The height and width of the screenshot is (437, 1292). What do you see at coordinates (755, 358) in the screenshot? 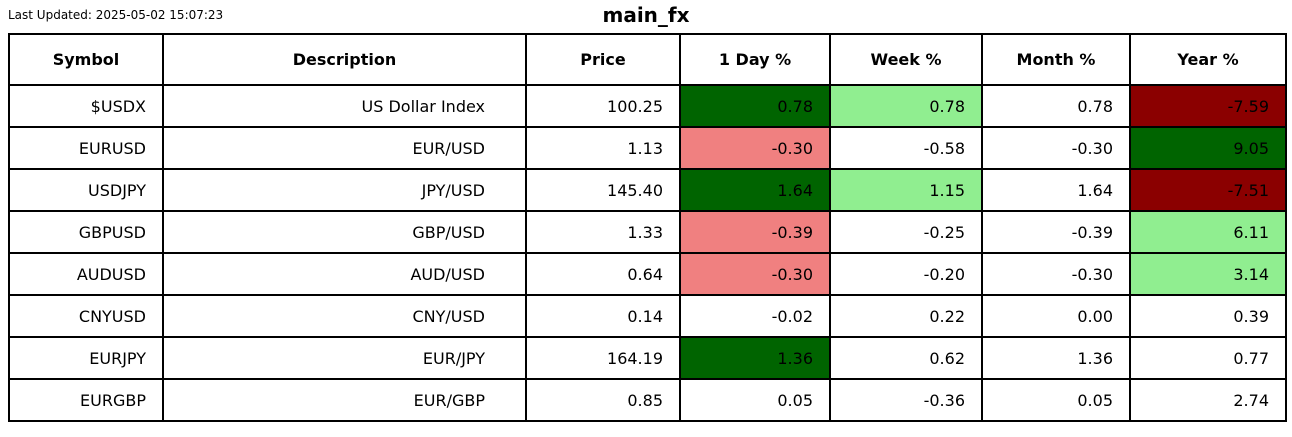
I see `cell-1day-pct: 1.36` at bounding box center [755, 358].